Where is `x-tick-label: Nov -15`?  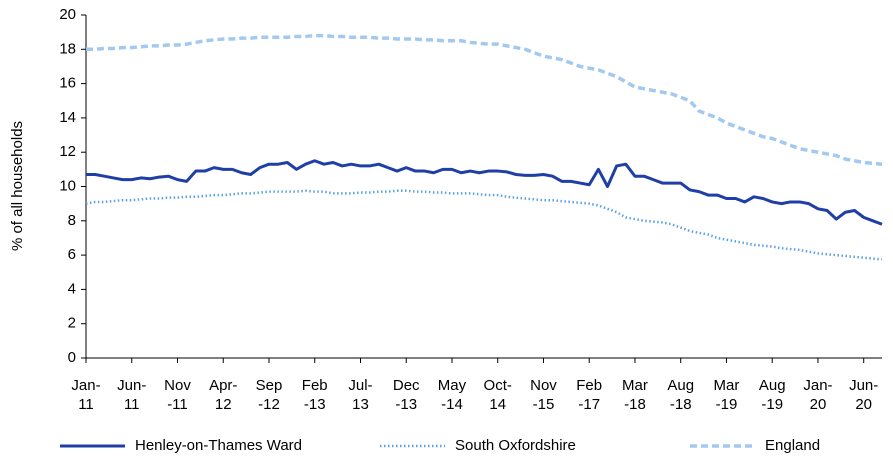
x-tick-label: Nov -15 is located at coordinates (543, 395).